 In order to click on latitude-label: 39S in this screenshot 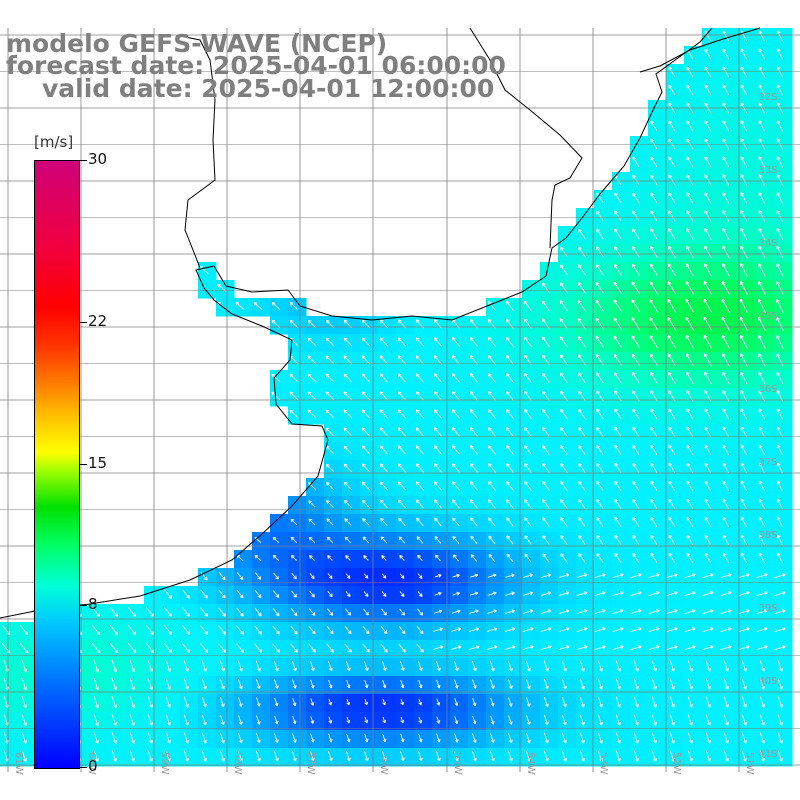, I will do `click(767, 608)`.